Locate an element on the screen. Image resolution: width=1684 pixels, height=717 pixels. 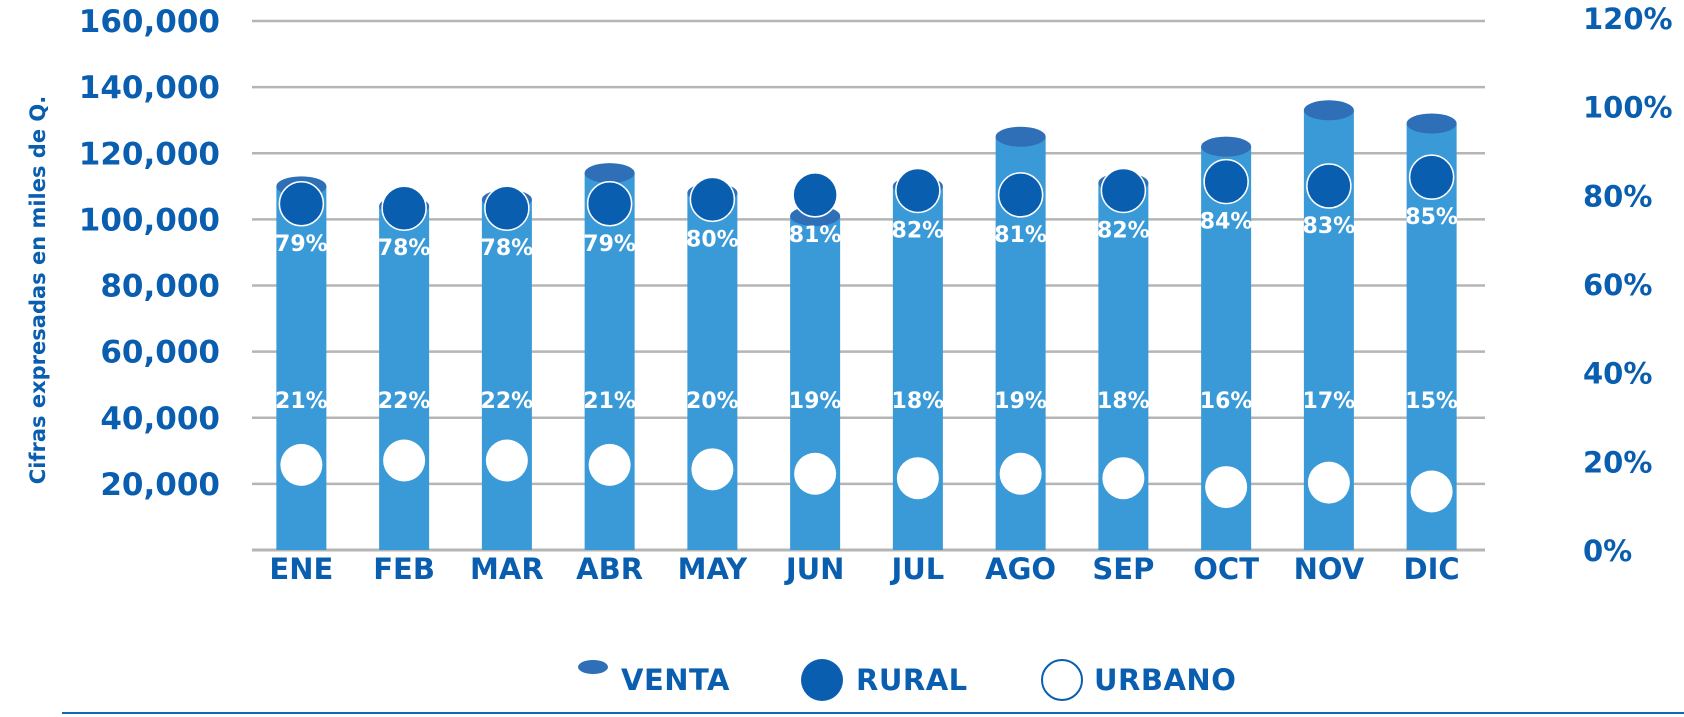
y2-tick-label: 0% is located at coordinates (1607, 551).